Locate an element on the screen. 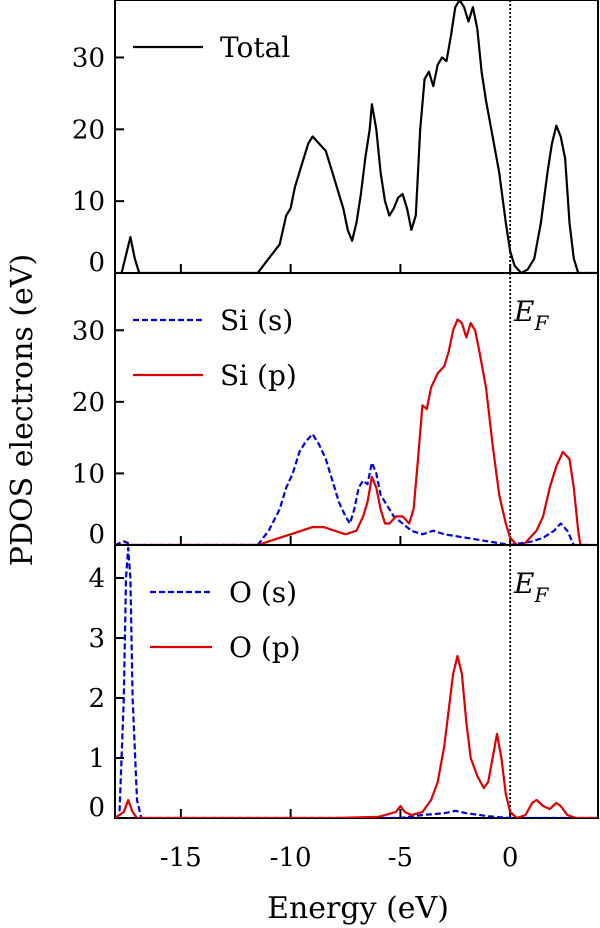 The image size is (600, 928). y-tick-label: 2 is located at coordinates (96, 699).